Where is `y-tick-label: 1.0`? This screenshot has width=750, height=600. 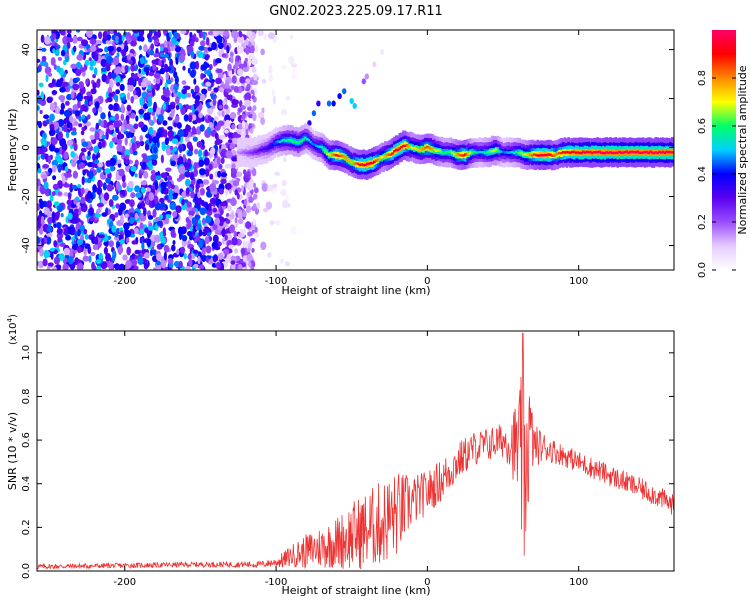
y-tick-label: 1.0 is located at coordinates (26, 353).